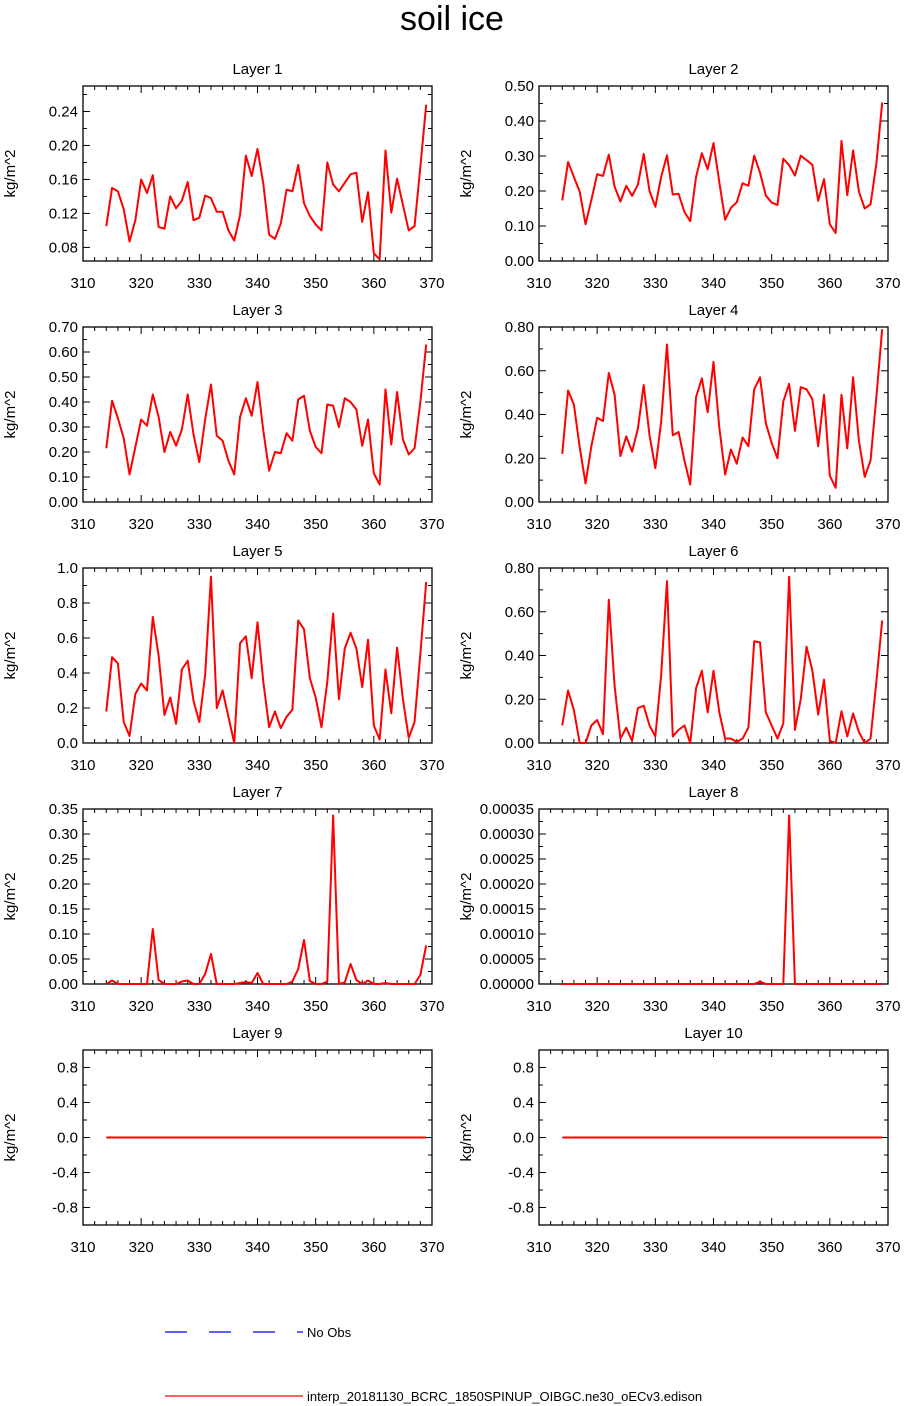 The width and height of the screenshot is (904, 1406). I want to click on panel-title: Layer 2, so click(713, 69).